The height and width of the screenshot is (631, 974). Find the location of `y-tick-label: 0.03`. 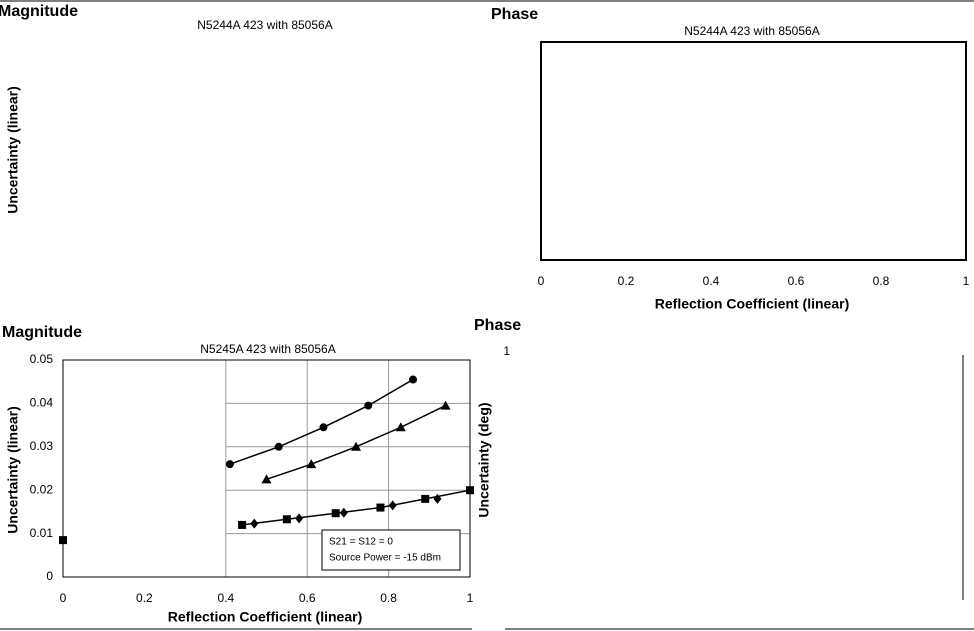

y-tick-label: 0.03 is located at coordinates (42, 446).